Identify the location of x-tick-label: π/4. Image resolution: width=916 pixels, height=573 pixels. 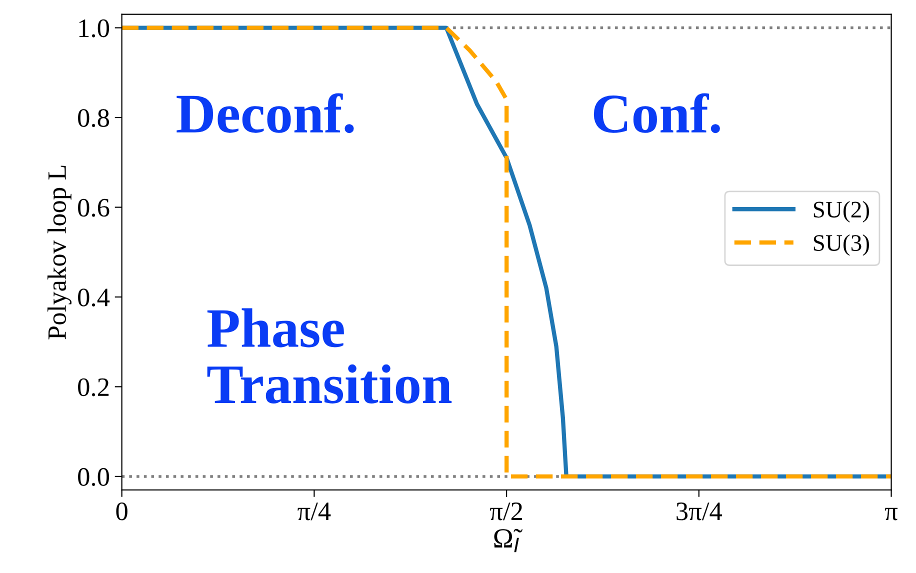
(314, 511).